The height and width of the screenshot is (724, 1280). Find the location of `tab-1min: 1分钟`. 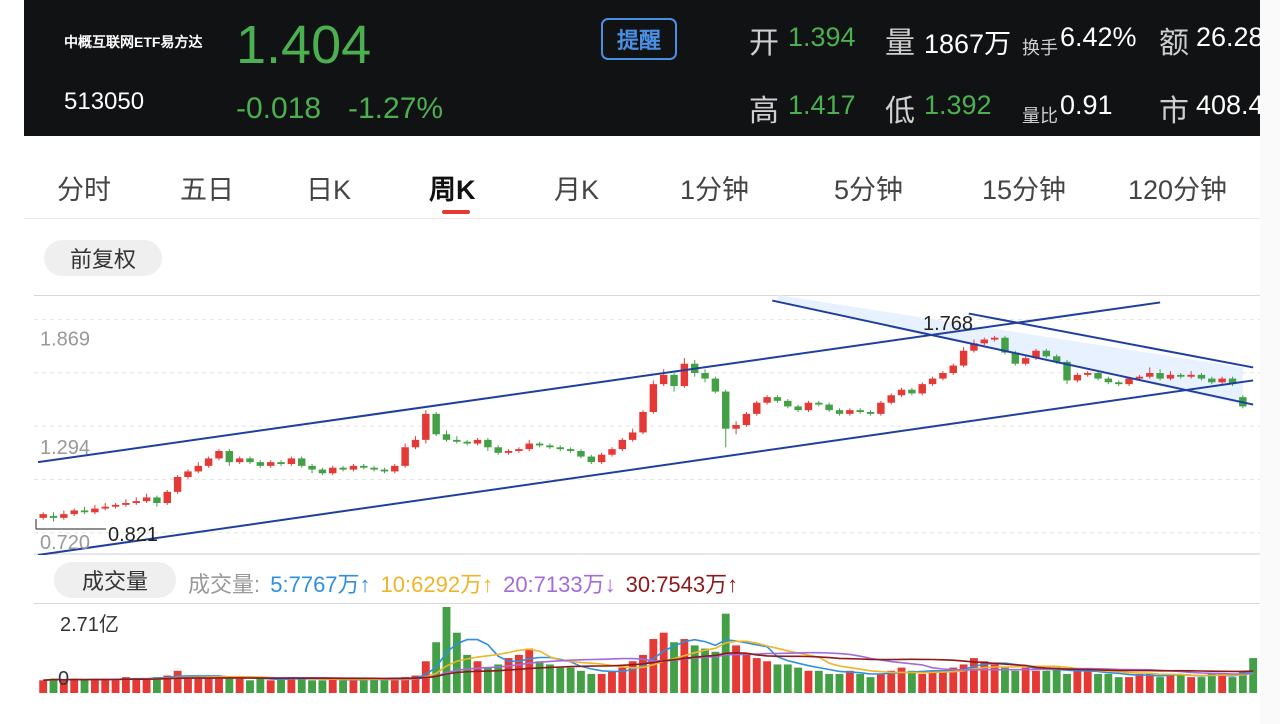

tab-1min: 1分钟 is located at coordinates (715, 190).